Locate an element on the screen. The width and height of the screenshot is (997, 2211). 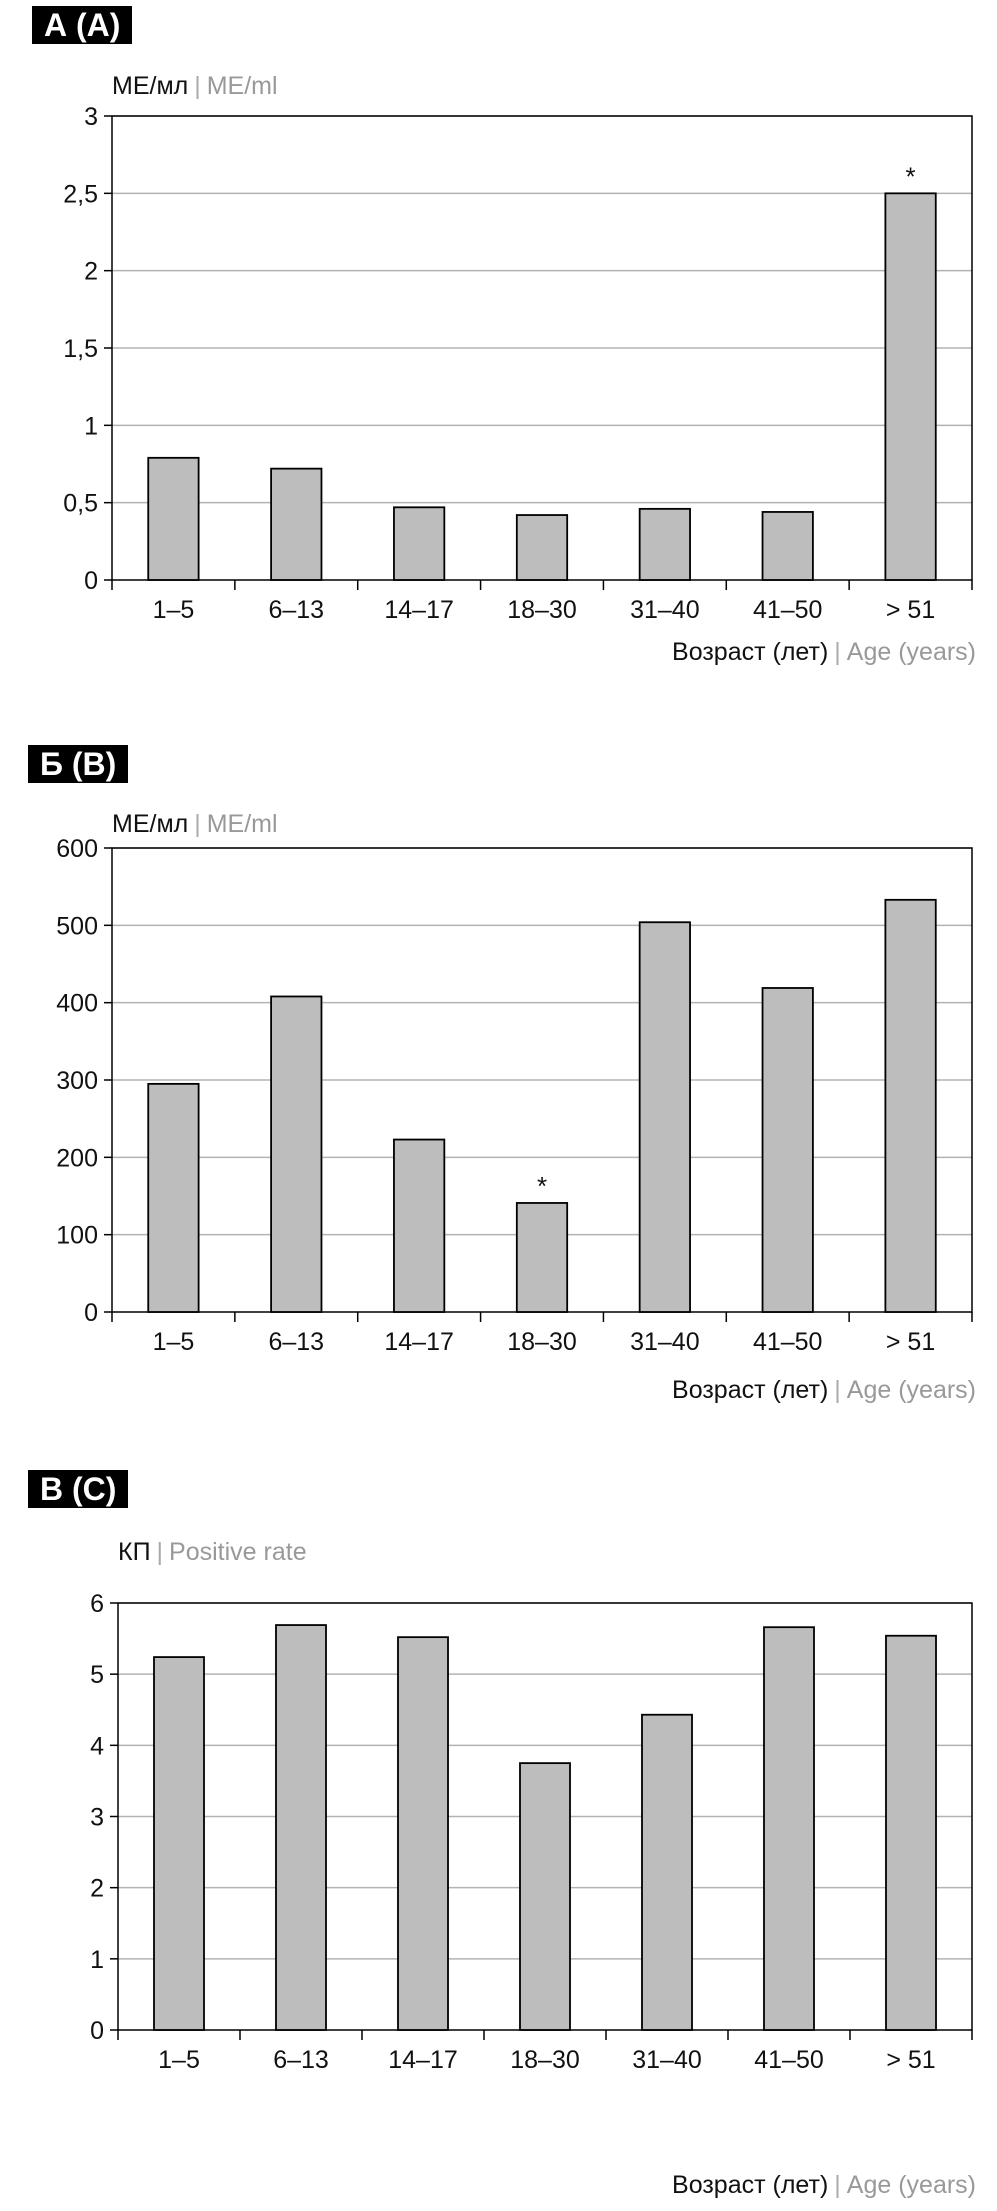
y-tick-label: 100 is located at coordinates (77, 1236).